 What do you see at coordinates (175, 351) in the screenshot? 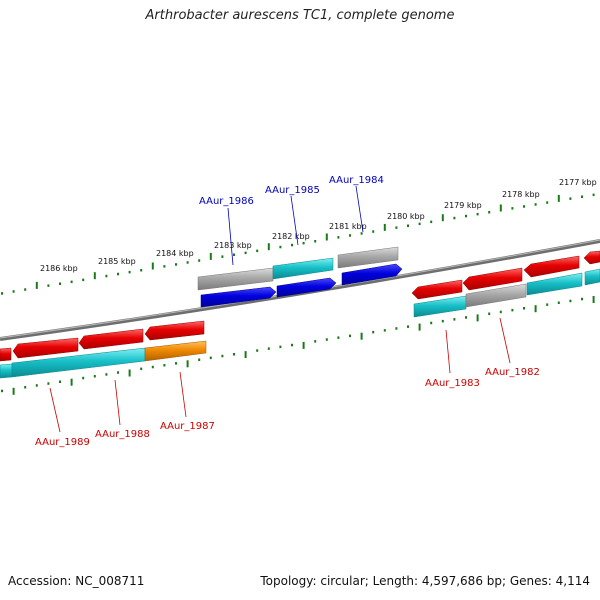
I see `gene-feature-orange` at bounding box center [175, 351].